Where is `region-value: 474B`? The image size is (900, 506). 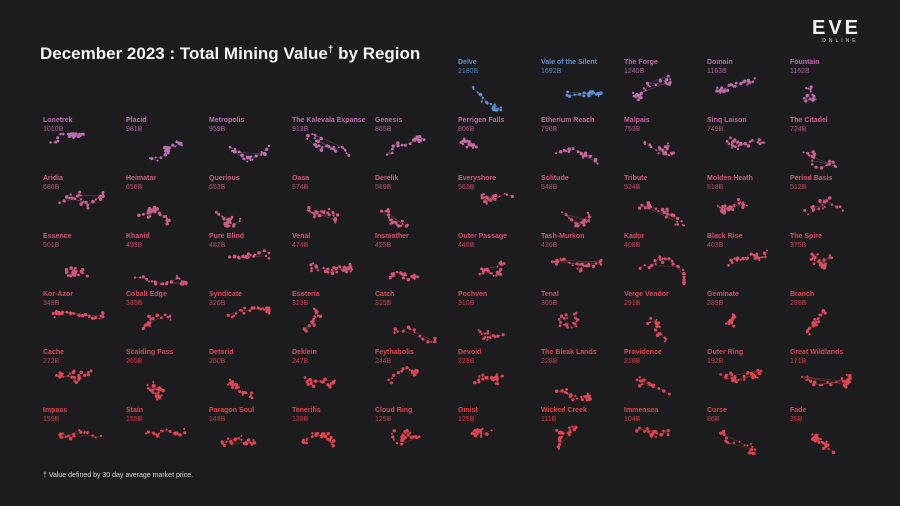
region-value: 474B is located at coordinates (300, 245).